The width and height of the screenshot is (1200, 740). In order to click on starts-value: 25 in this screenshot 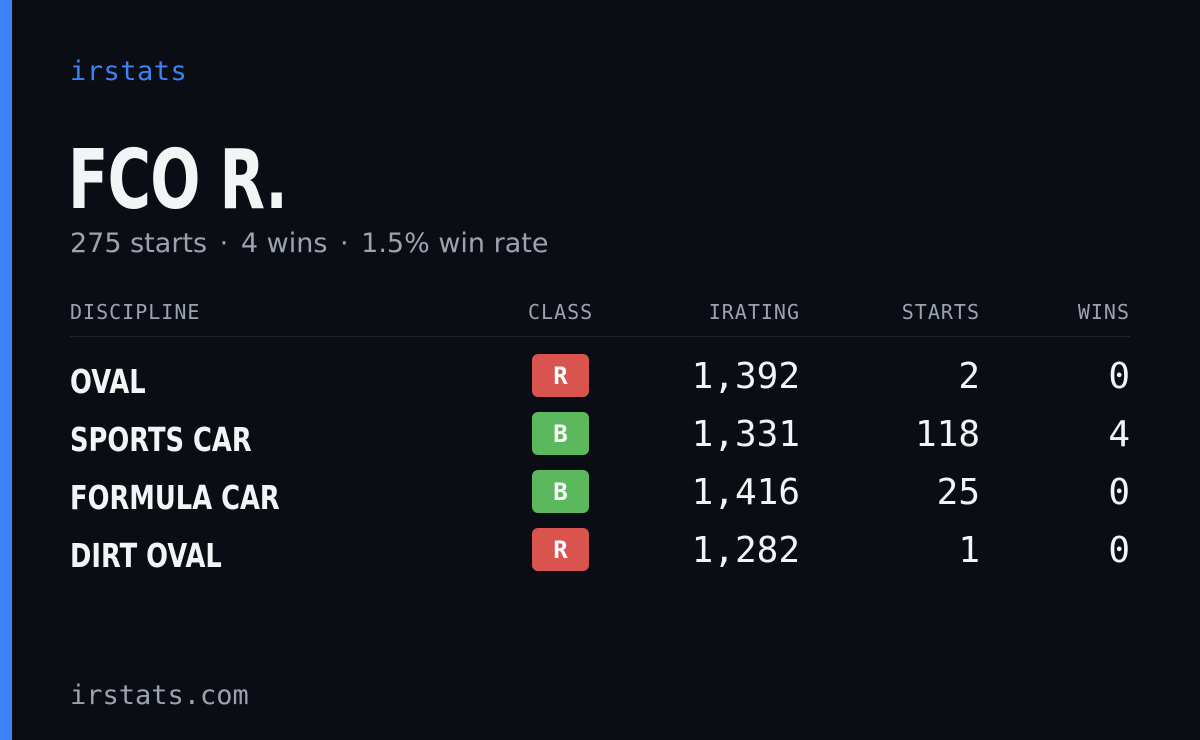, I will do `click(958, 492)`.